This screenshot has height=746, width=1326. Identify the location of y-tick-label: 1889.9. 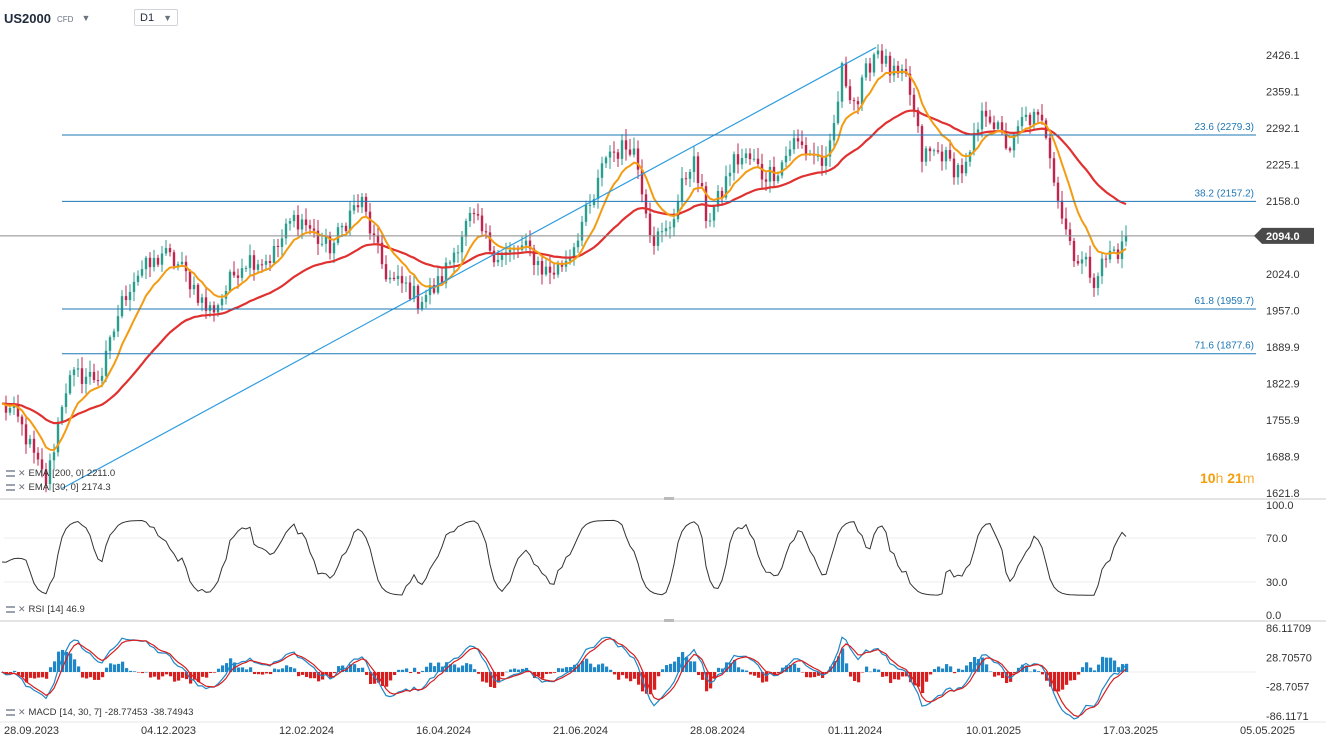
(1283, 348).